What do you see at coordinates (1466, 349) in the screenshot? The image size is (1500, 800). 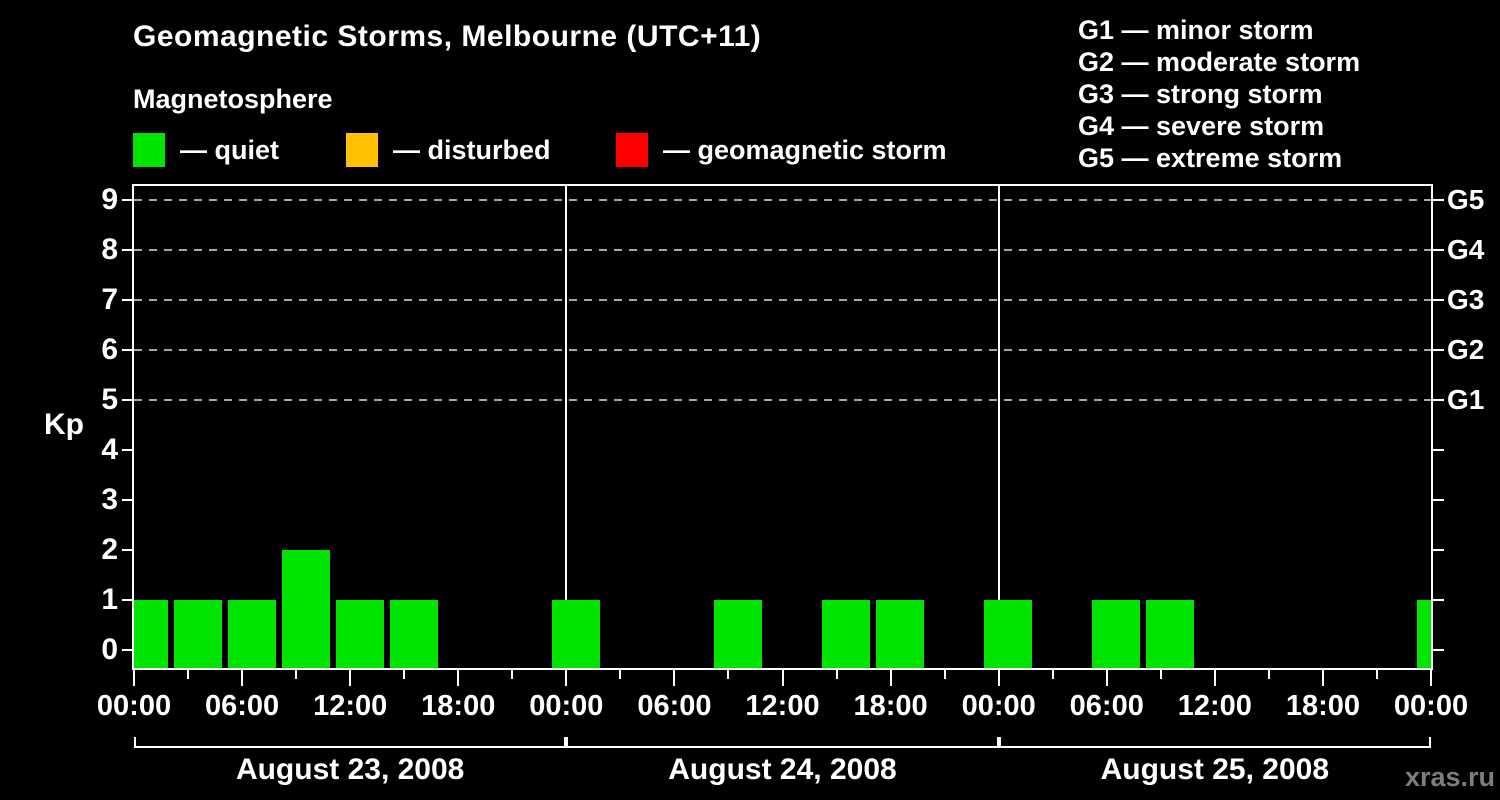 I see `g-scale-label: G2` at bounding box center [1466, 349].